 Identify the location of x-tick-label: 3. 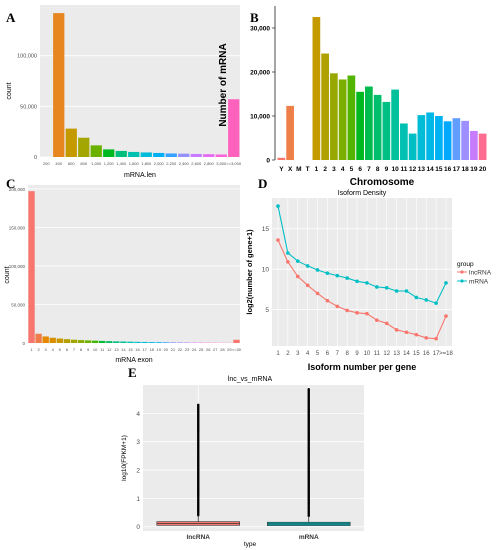
(298, 354).